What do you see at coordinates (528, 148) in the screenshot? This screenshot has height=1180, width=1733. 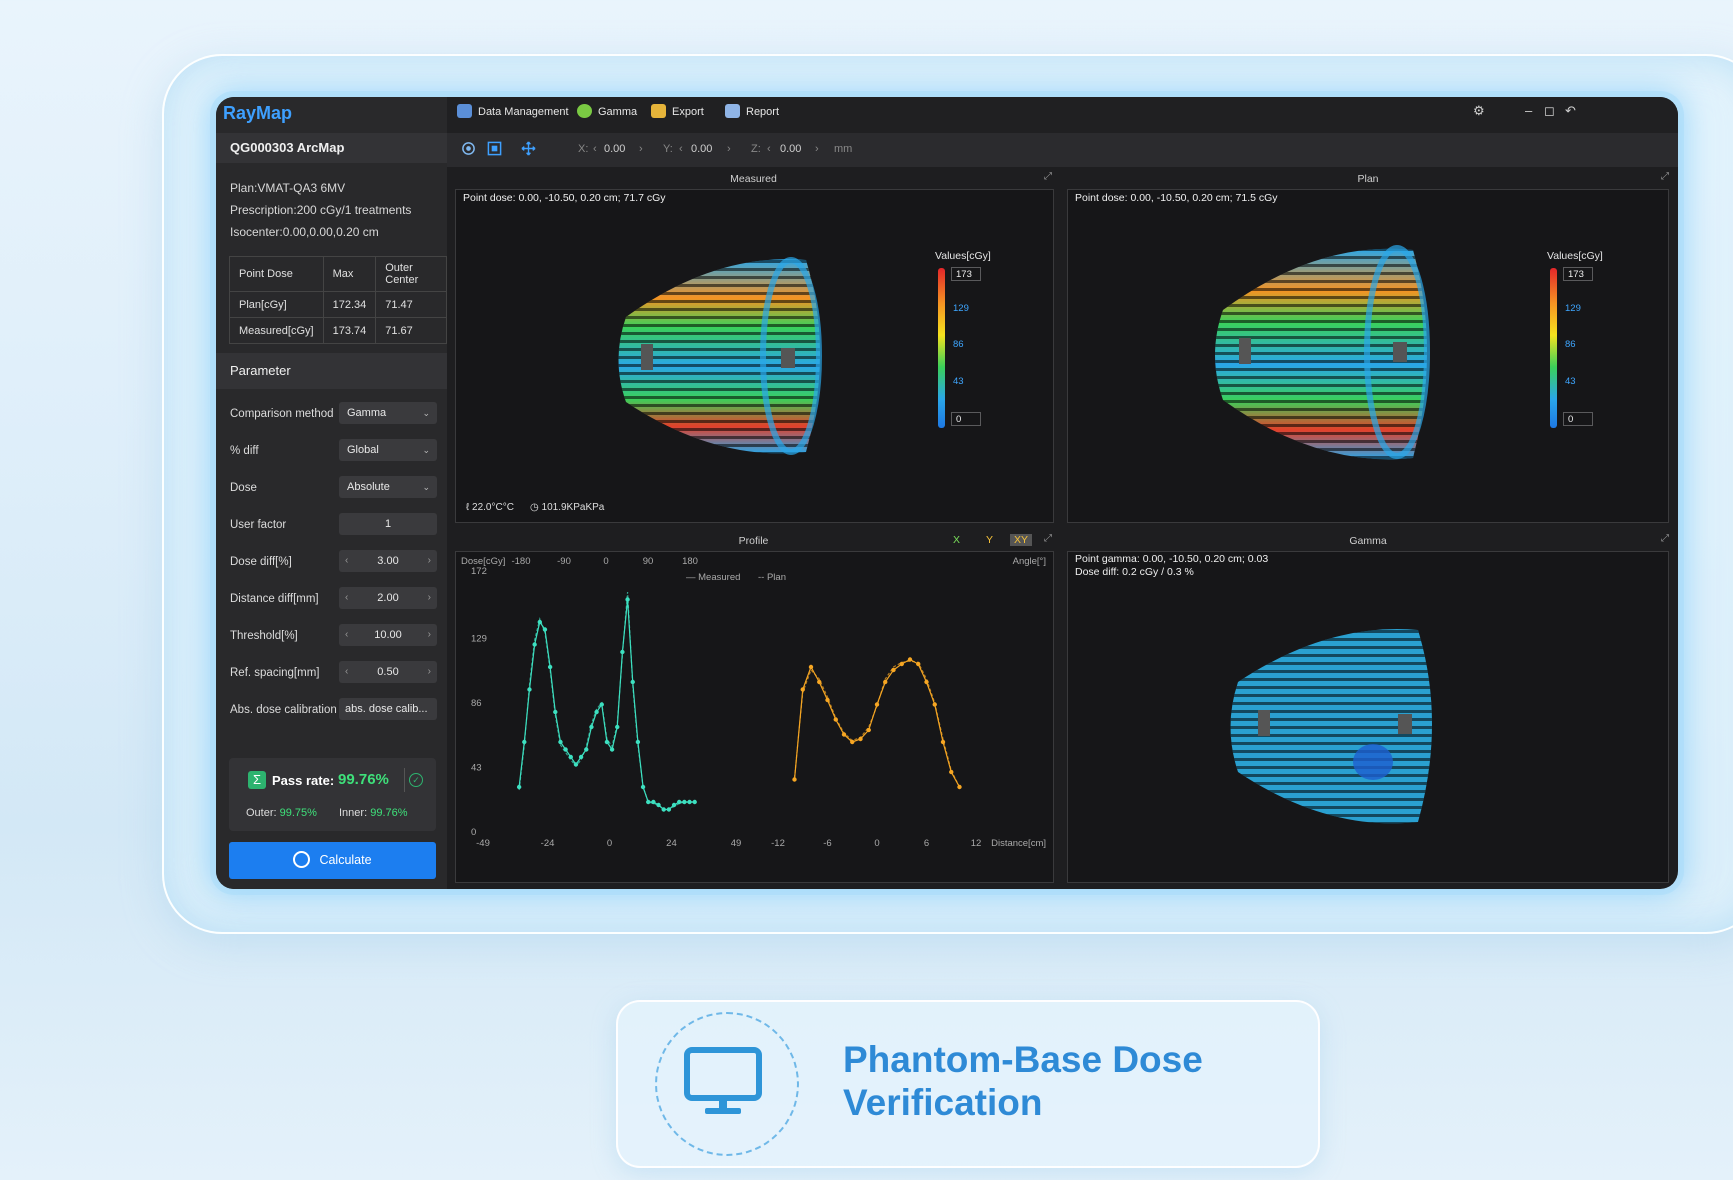 I see `move-icon` at bounding box center [528, 148].